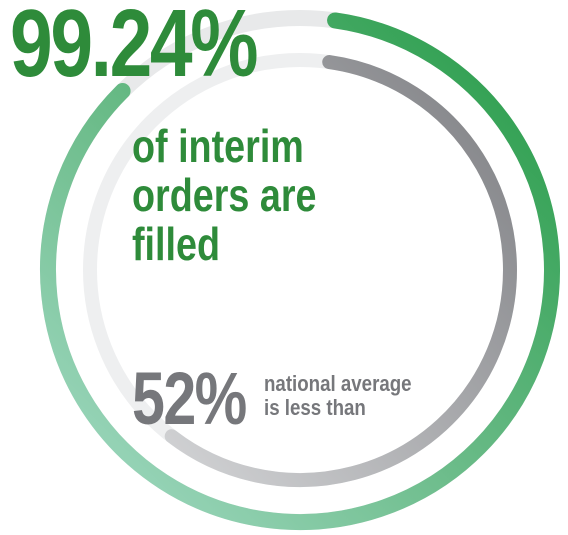  What do you see at coordinates (218, 146) in the screenshot?
I see `caption-line-1: of interim` at bounding box center [218, 146].